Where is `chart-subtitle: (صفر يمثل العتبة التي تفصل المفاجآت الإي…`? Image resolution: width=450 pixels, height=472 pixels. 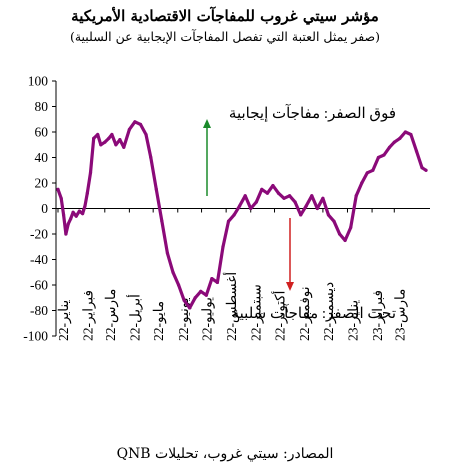
chart-subtitle: (صفر يمثل العتبة التي تفصل المفاجآت الإي… is located at coordinates (225, 36).